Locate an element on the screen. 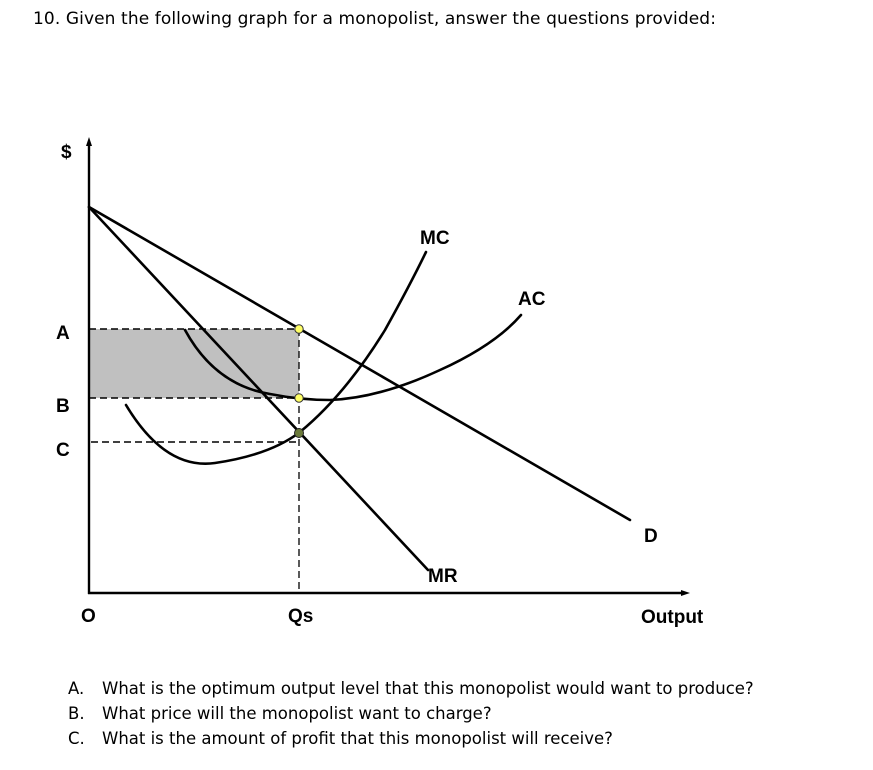  guide-lines is located at coordinates (194, 461).